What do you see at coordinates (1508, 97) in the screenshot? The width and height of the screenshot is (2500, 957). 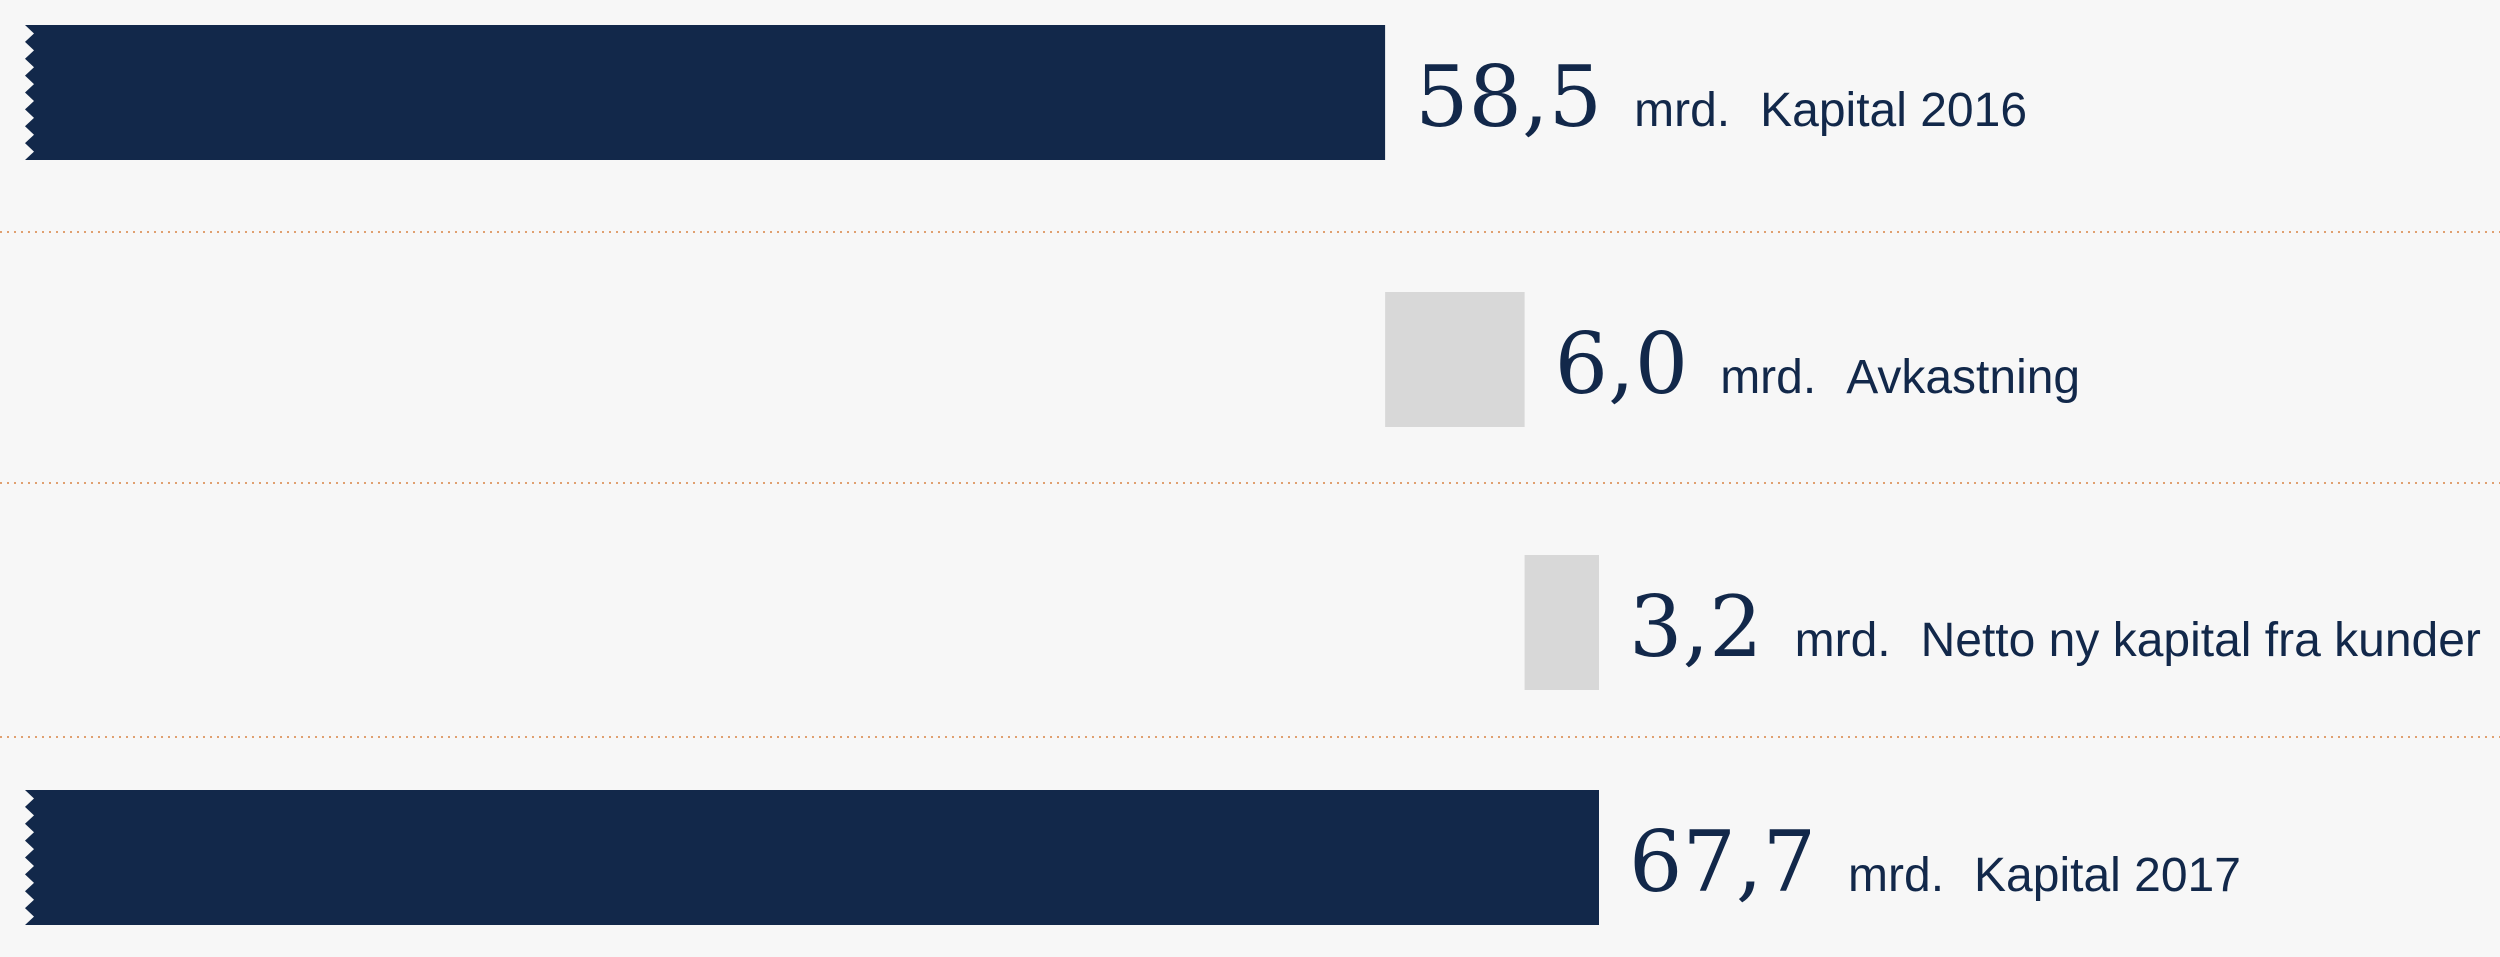 I see `value-label: 58,5` at bounding box center [1508, 97].